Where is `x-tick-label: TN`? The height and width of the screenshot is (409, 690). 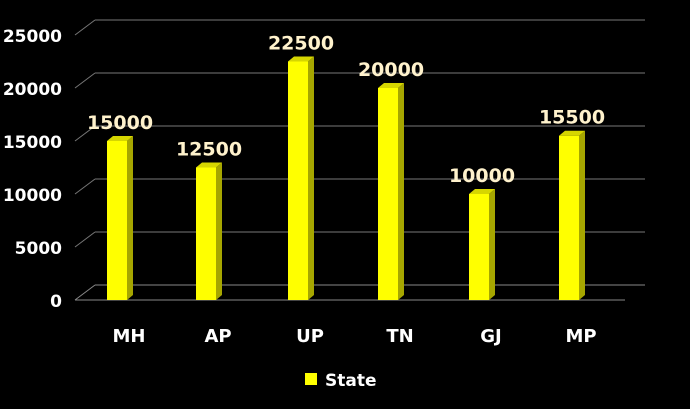 x-tick-label: TN is located at coordinates (399, 336).